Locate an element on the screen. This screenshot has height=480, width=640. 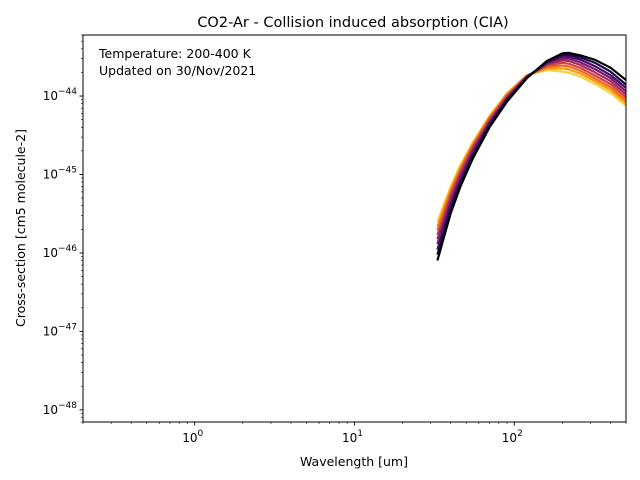
series-line-200K is located at coordinates (531, 156).